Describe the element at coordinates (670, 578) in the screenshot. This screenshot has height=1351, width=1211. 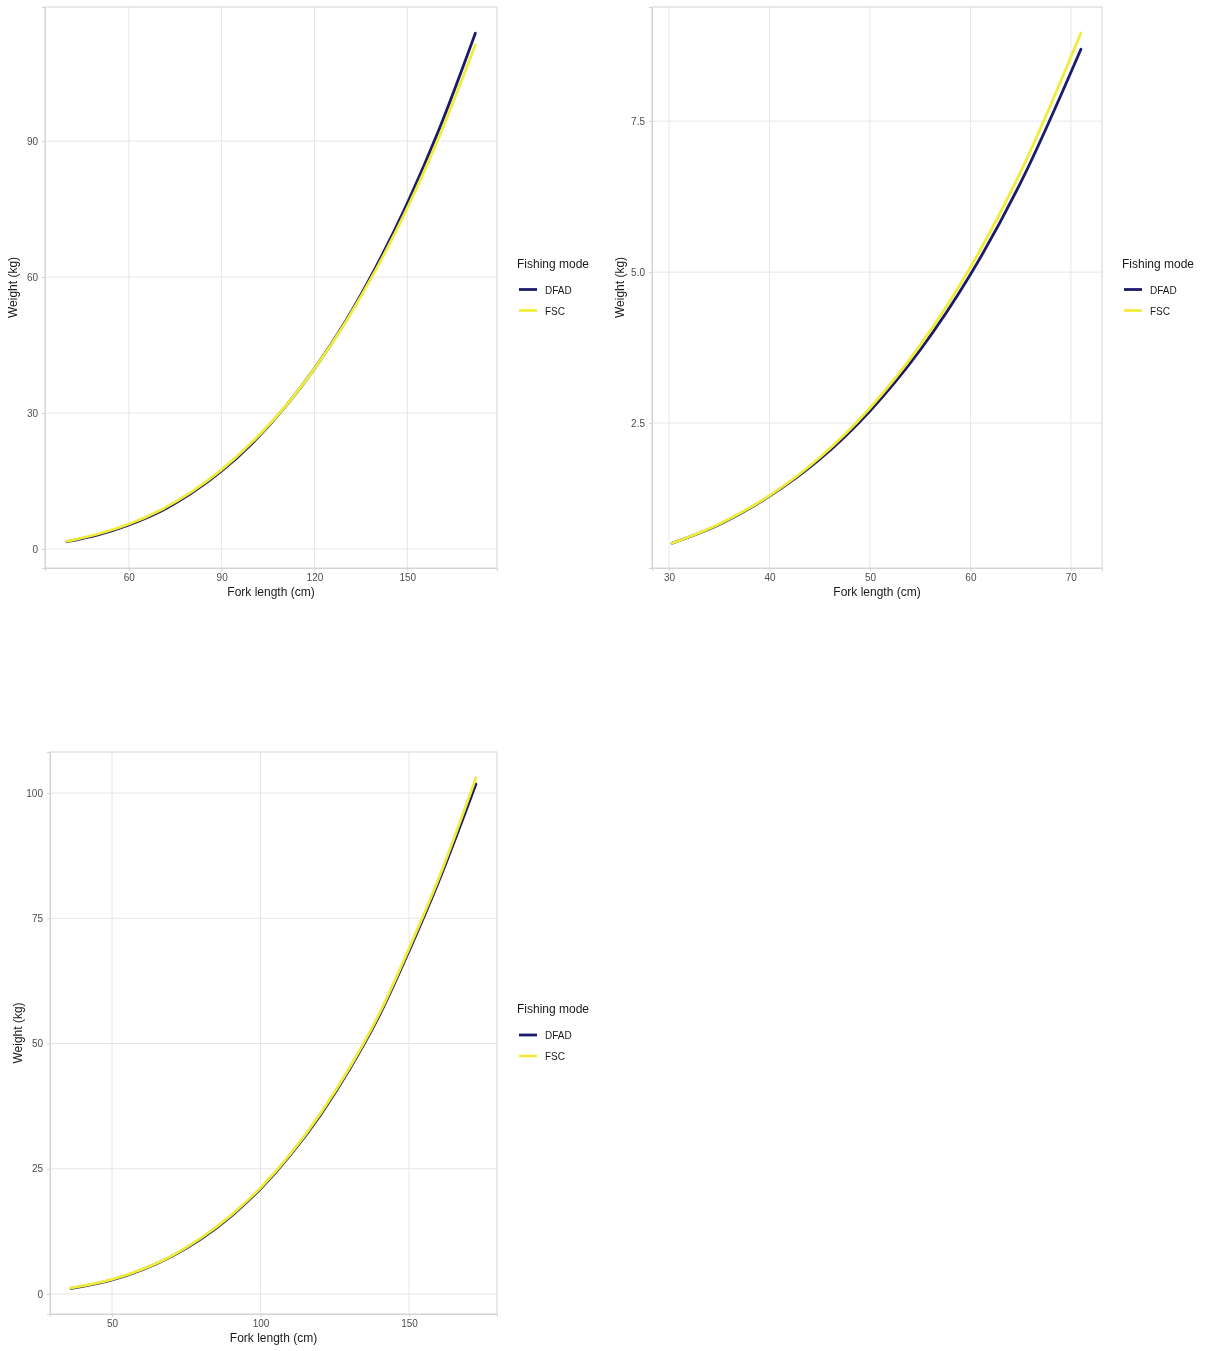
I see `x-tick-label: 30` at that location.